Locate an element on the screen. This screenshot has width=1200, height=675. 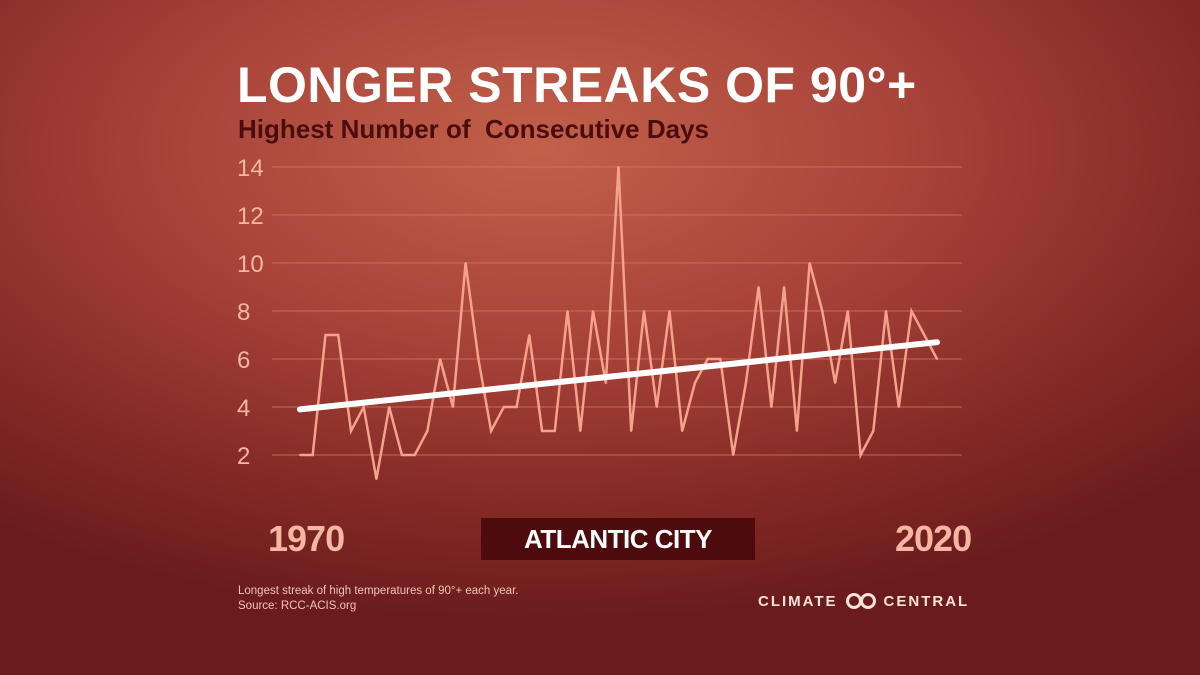
y-tick-label: 4 is located at coordinates (243, 408).